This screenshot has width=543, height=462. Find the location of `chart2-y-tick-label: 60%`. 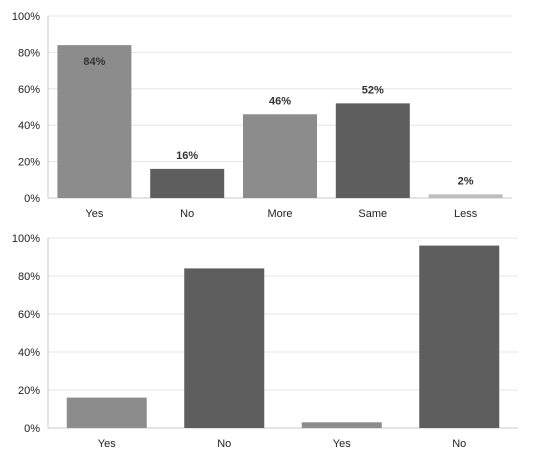

chart2-y-tick-label: 60% is located at coordinates (29, 315).